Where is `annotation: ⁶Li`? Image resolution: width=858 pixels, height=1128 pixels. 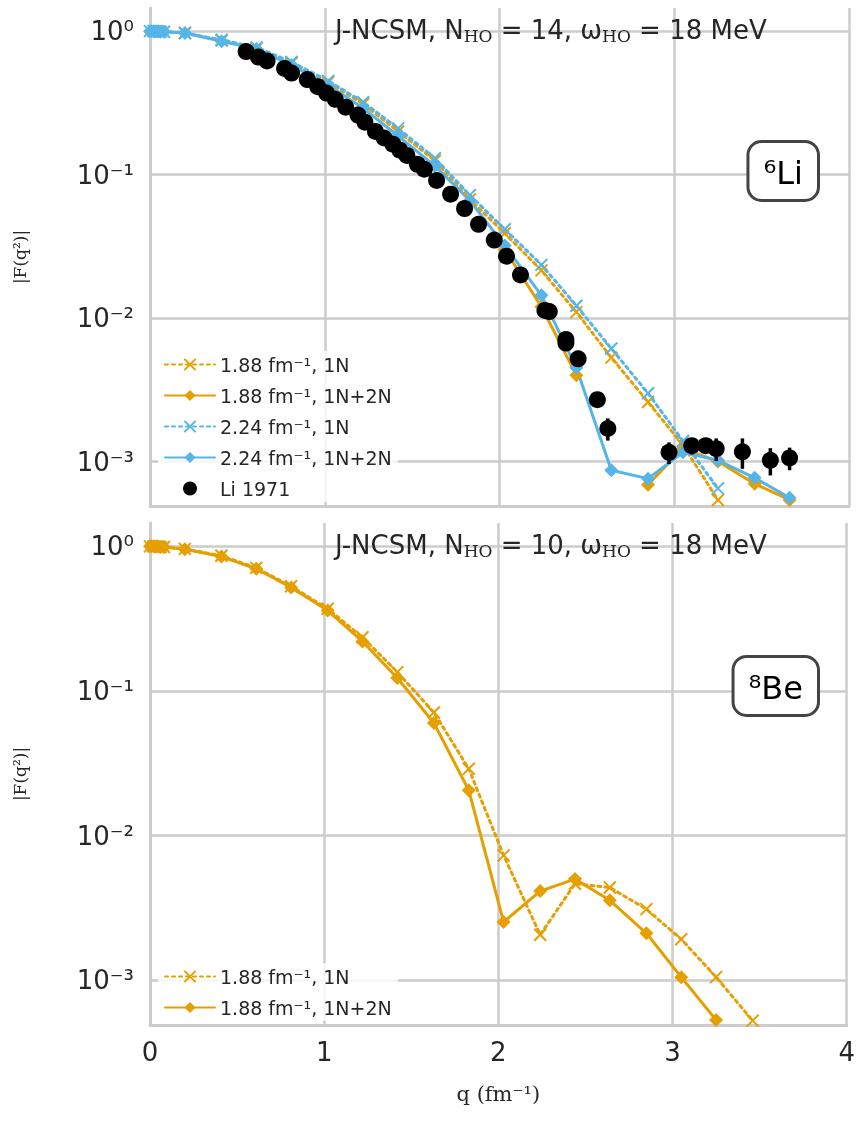 annotation: ⁶Li is located at coordinates (783, 173).